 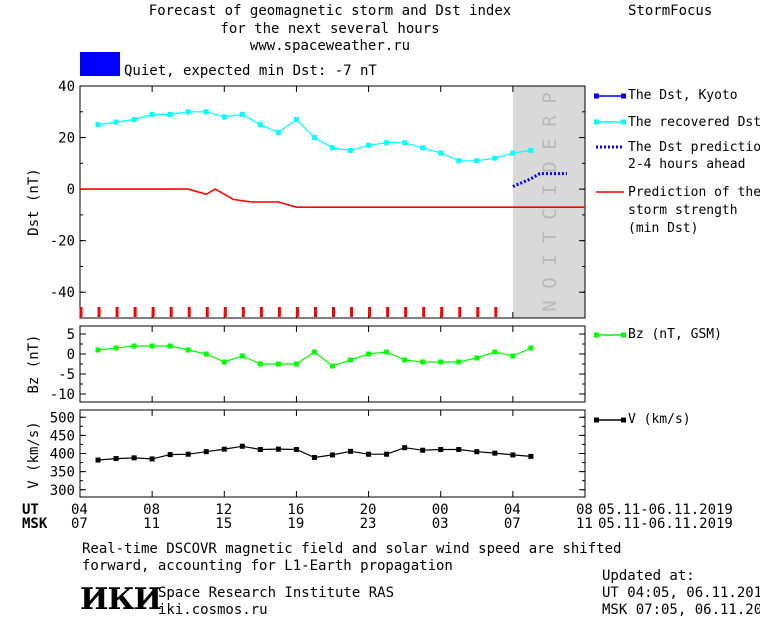 I want to click on y-tick-label: -20, so click(x=62, y=242).